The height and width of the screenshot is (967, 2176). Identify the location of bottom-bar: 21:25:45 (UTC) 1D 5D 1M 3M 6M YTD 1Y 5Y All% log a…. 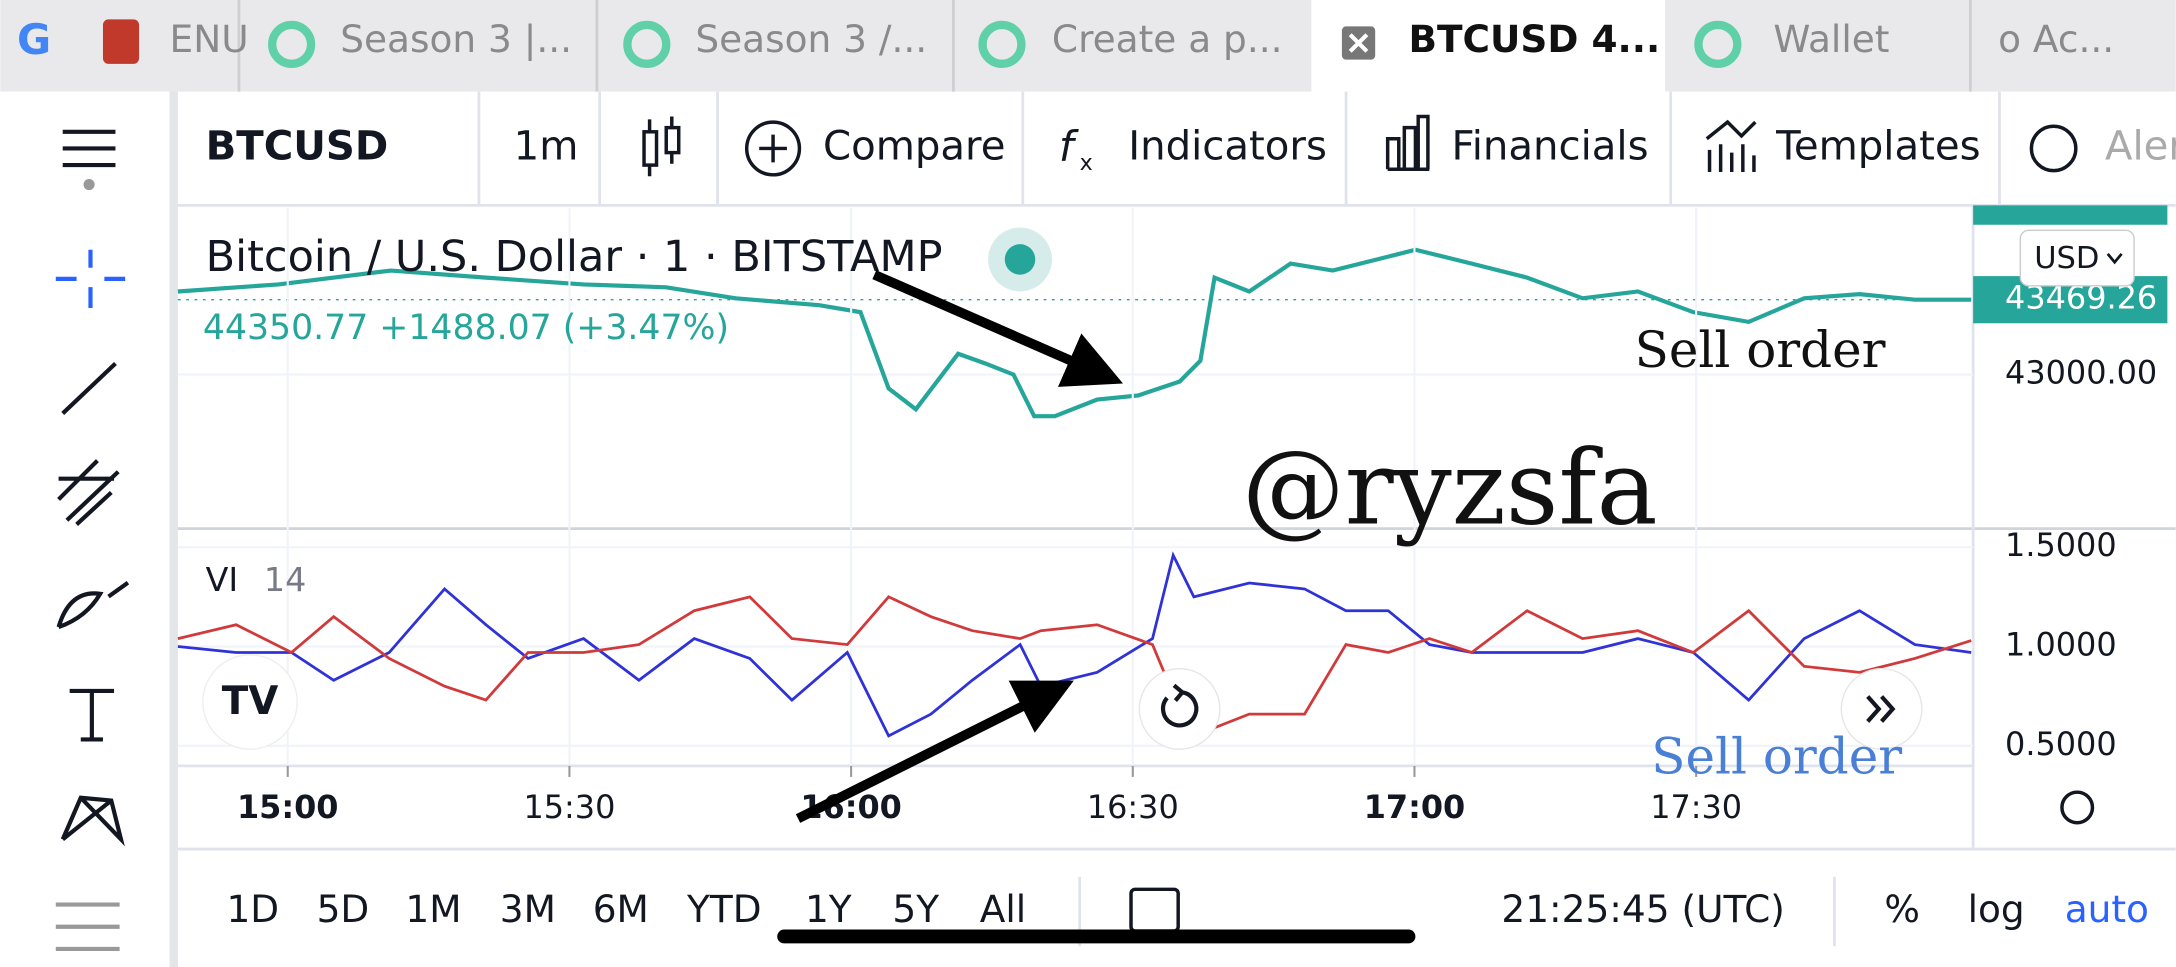
(1187, 911).